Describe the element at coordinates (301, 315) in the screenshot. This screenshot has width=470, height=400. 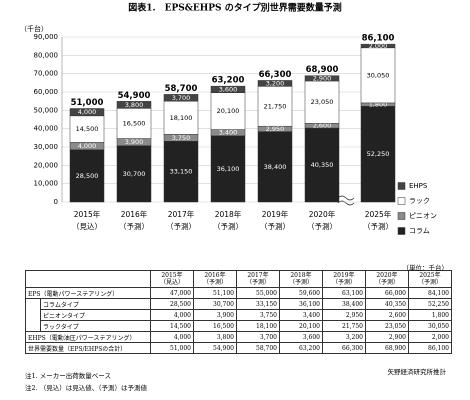
I see `cell: 3,400` at that location.